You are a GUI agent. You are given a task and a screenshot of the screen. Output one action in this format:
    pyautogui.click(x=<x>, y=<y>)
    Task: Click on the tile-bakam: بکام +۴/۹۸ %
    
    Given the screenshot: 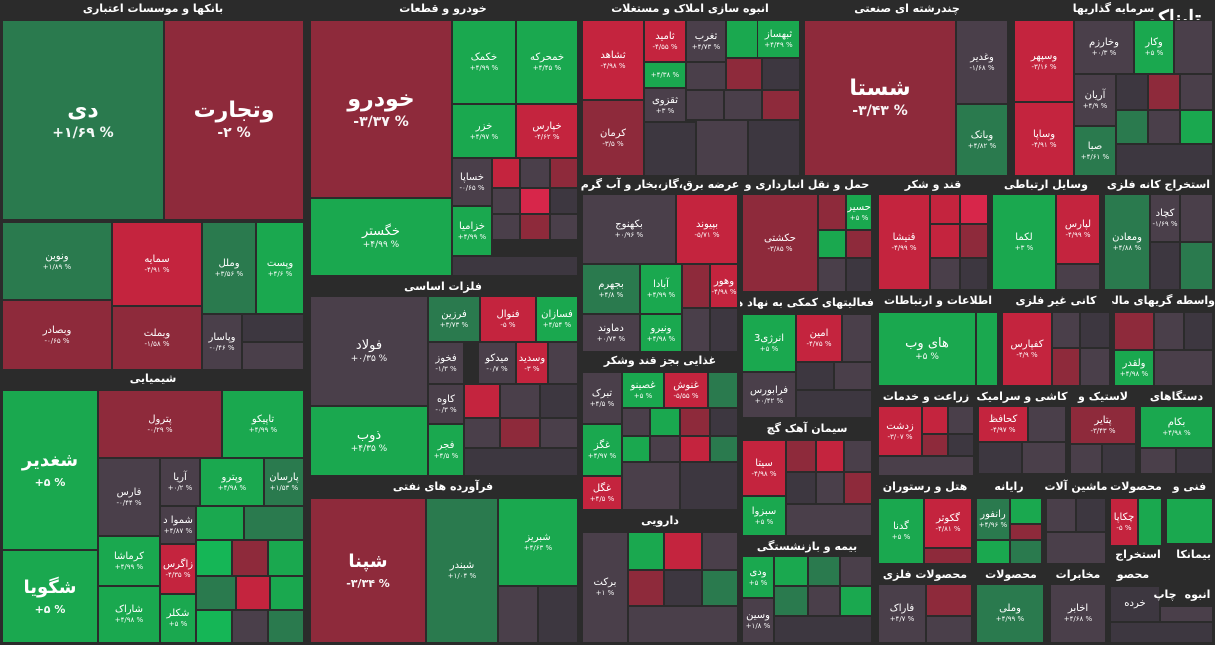 What is the action you would take?
    pyautogui.click(x=1176, y=427)
    